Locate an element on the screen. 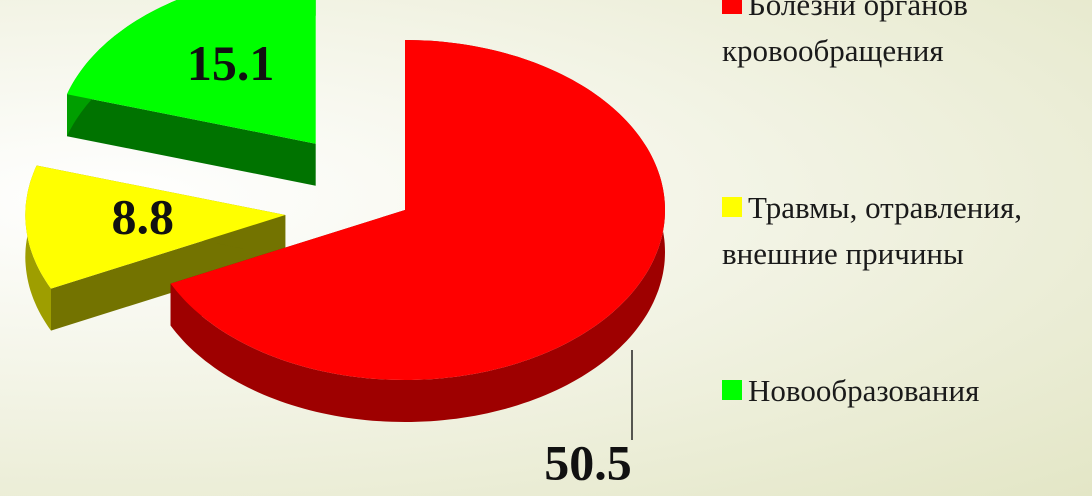  legend-item: Болезни органов кровообращения is located at coordinates (902, 37).